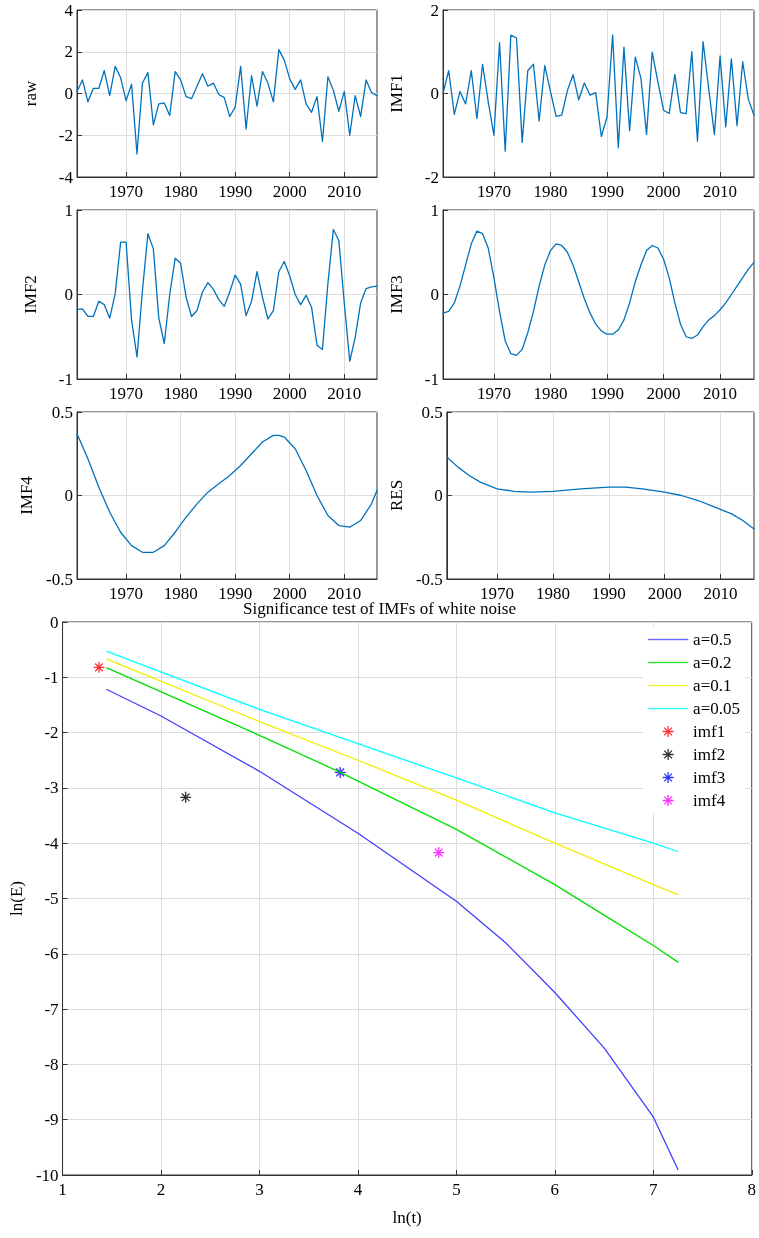  What do you see at coordinates (16, 898) in the screenshot?
I see `y-axis-title: ln(E)` at bounding box center [16, 898].